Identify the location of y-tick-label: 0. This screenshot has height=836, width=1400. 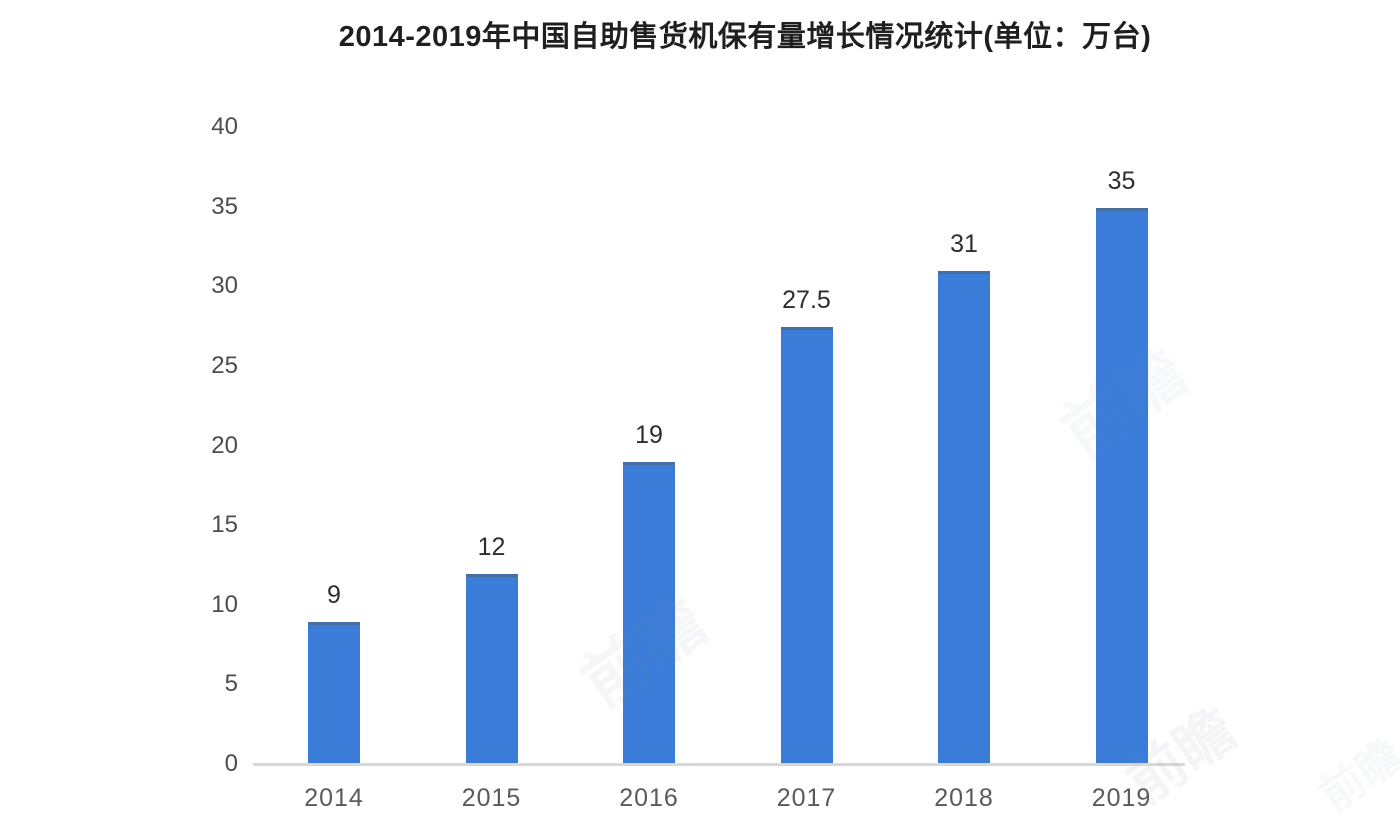
(231, 763).